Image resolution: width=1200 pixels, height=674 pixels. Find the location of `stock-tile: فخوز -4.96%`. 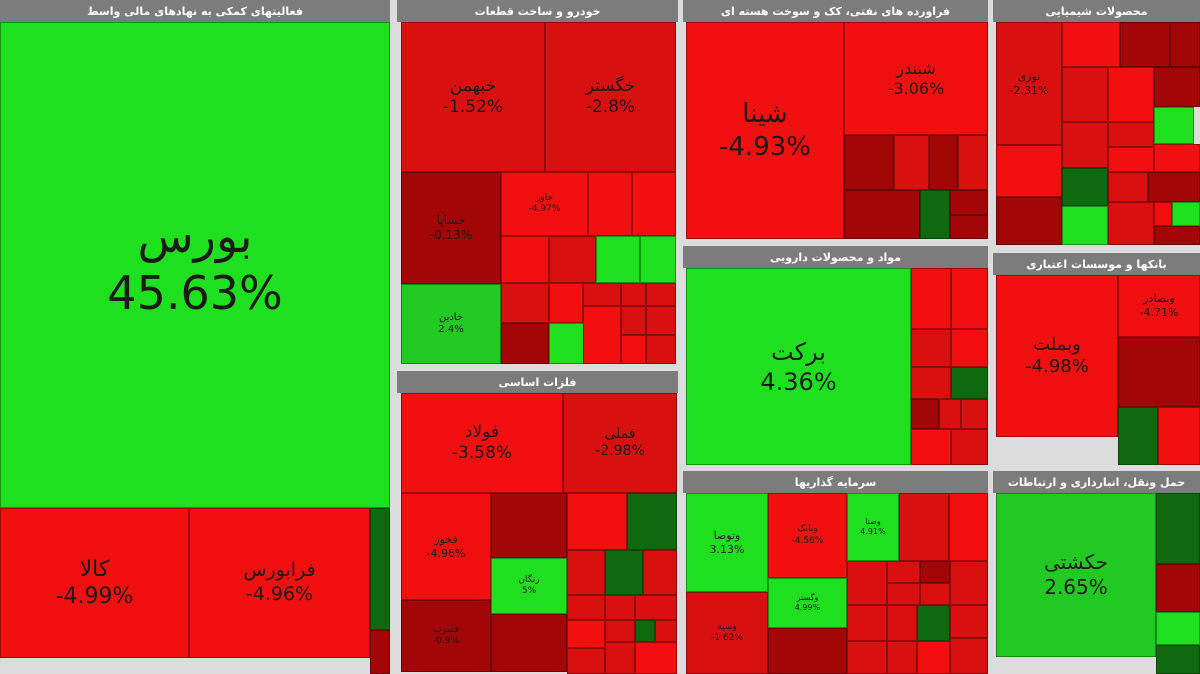

stock-tile: فخوز -4.96% is located at coordinates (446, 546).